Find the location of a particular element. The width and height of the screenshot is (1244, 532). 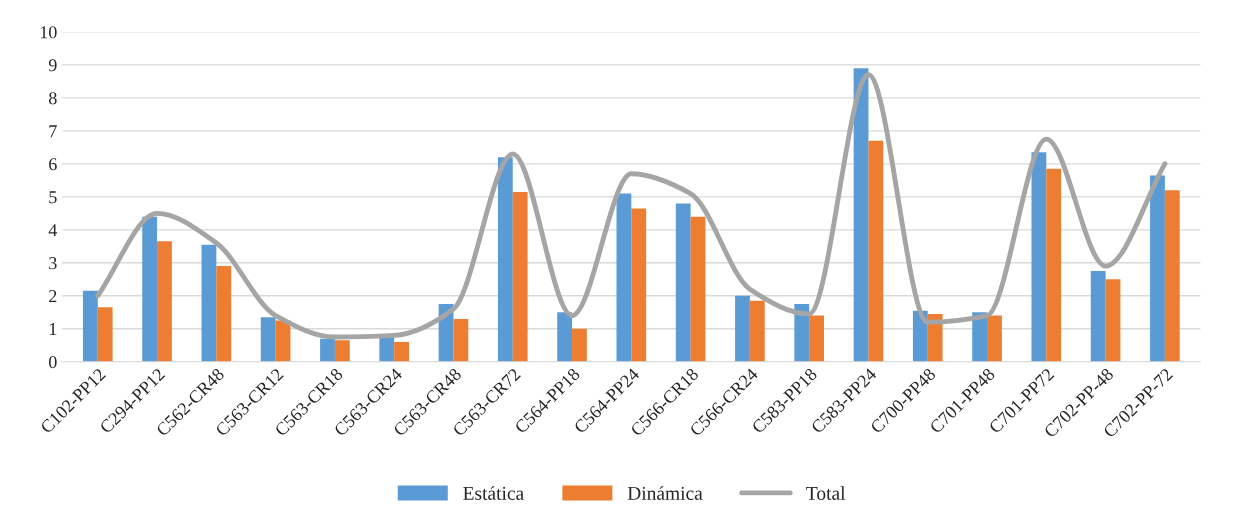

y-tick-label: 6 is located at coordinates (53, 164).